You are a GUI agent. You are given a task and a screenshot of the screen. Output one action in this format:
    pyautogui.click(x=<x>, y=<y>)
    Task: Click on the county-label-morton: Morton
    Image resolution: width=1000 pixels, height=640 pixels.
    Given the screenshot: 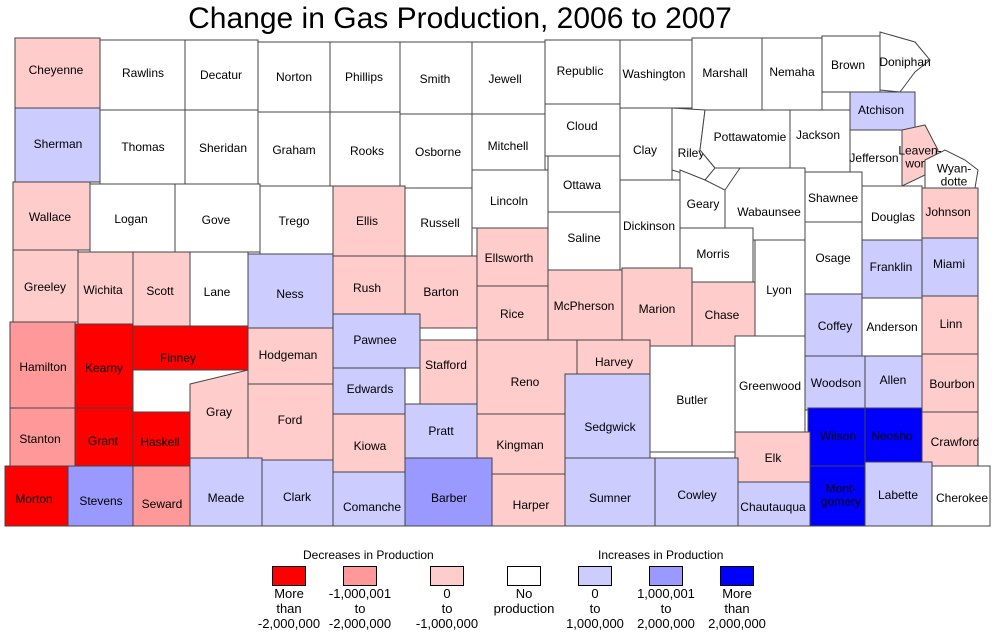 What is the action you would take?
    pyautogui.click(x=33, y=499)
    